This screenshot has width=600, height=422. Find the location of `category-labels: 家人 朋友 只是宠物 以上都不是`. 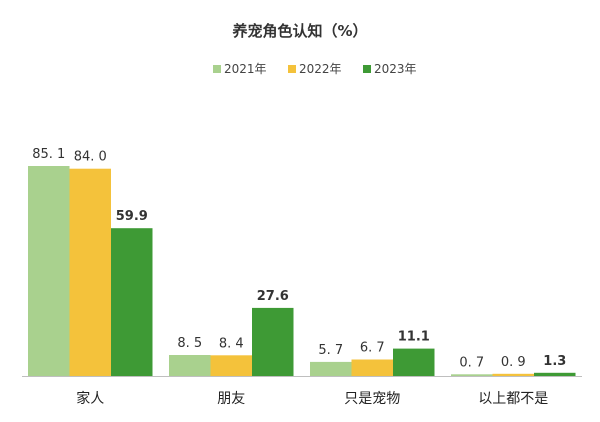

category-labels: 家人 朋友 只是宠物 以上都不是 is located at coordinates (312, 398).